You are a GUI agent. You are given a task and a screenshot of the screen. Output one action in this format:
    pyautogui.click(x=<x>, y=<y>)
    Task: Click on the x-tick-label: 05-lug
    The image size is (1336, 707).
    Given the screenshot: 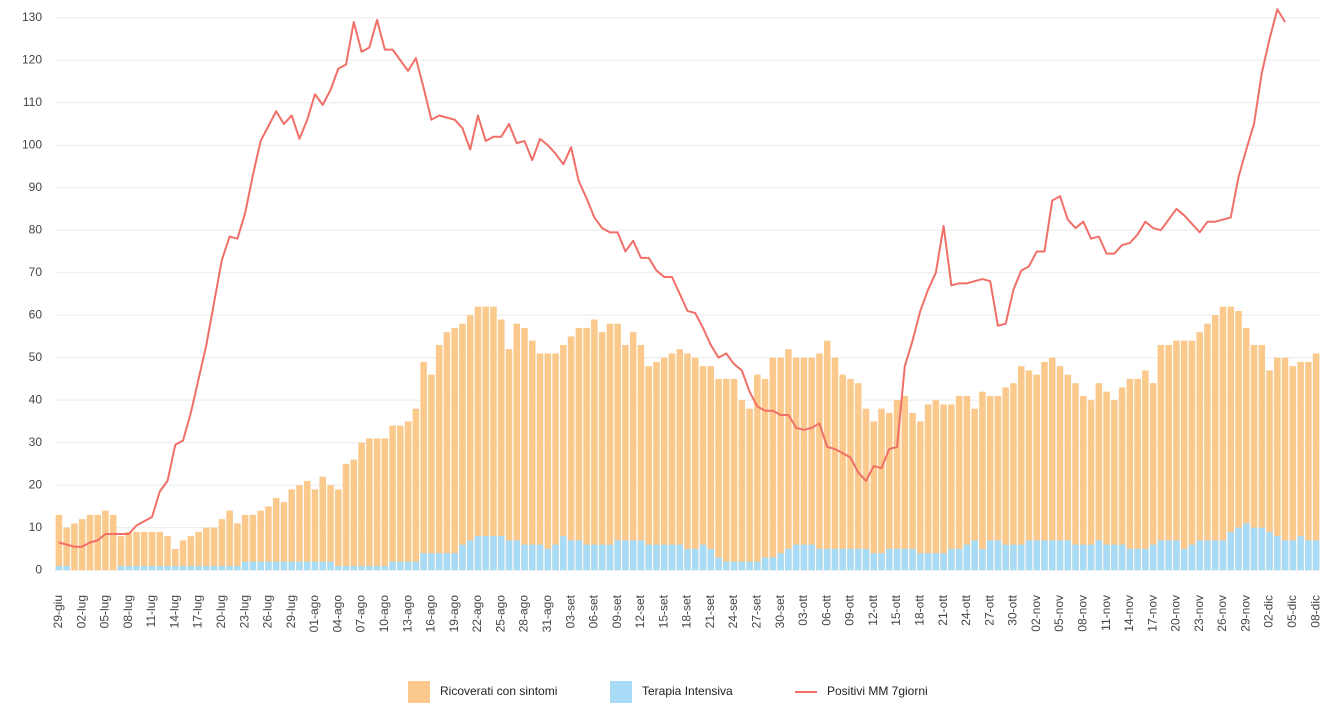 What is the action you would take?
    pyautogui.click(x=105, y=611)
    